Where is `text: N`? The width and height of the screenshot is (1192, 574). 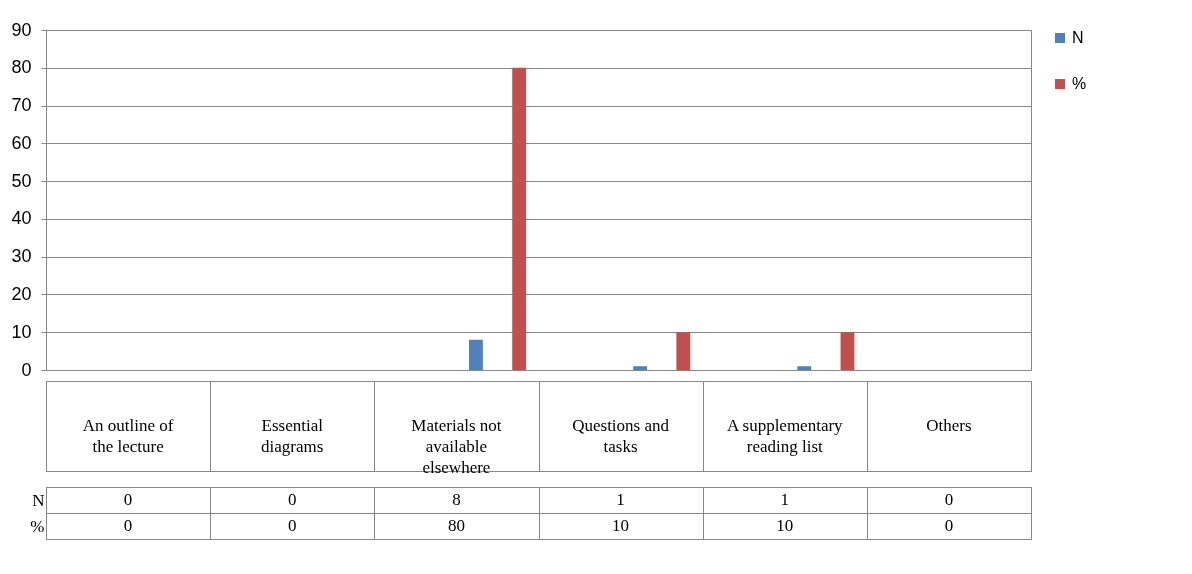
text: N is located at coordinates (38, 500).